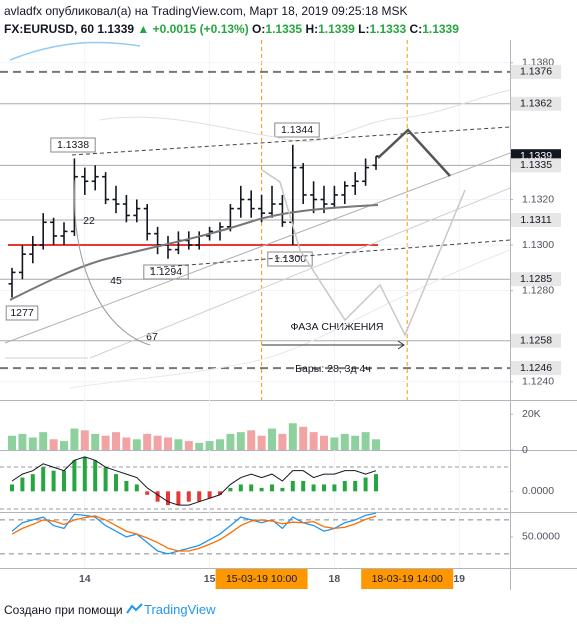  Describe the element at coordinates (312, 29) in the screenshot. I see `h-label: H:` at that location.